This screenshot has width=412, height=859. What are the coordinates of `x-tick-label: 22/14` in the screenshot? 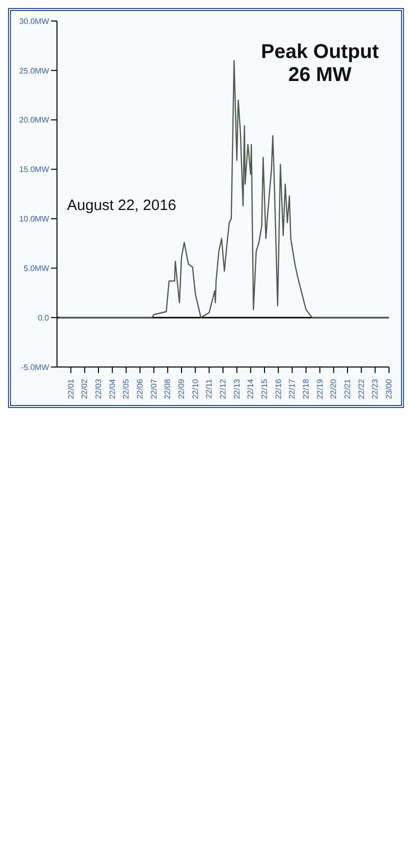 It's located at (251, 389).